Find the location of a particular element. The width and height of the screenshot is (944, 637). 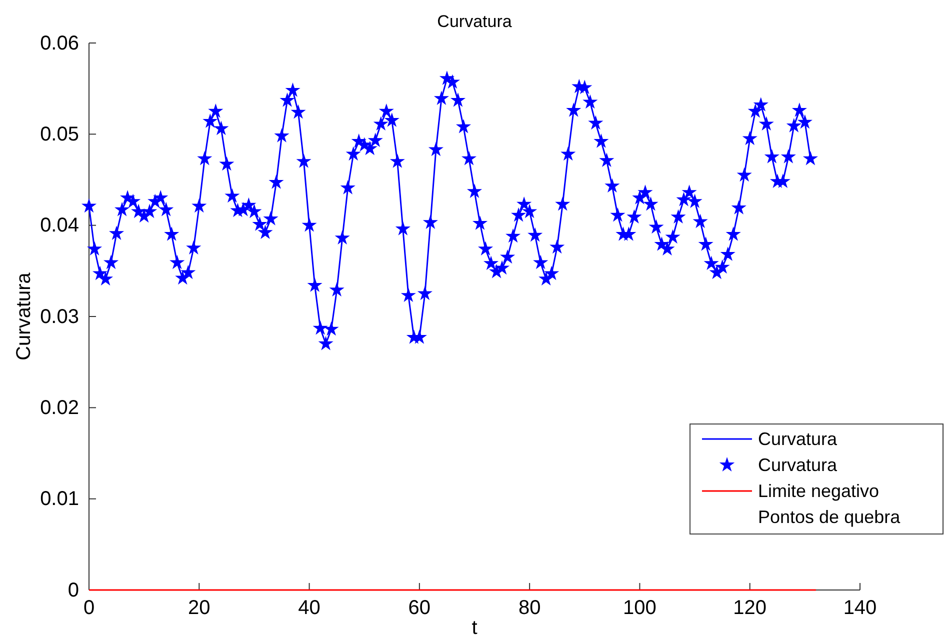

y-tick-label: 0 is located at coordinates (73, 590).